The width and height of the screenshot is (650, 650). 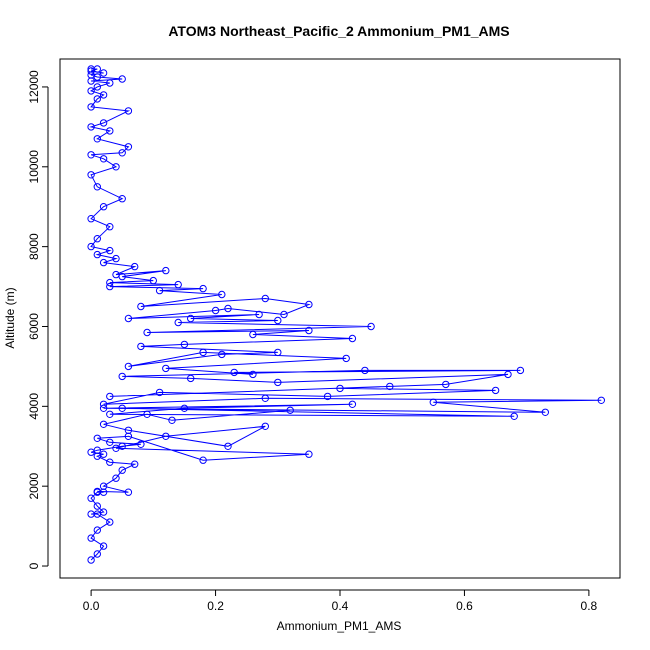 What do you see at coordinates (34, 406) in the screenshot?
I see `y-tick-label: 4000` at bounding box center [34, 406].